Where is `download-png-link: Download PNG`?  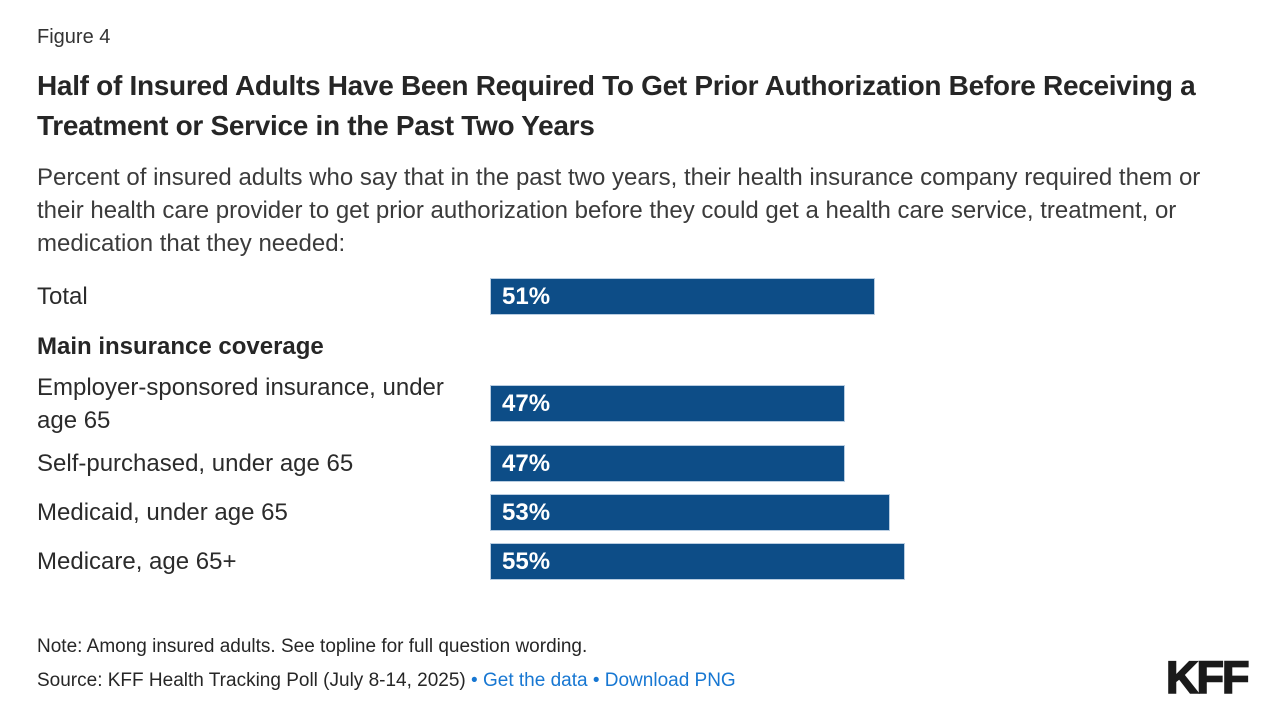 download-png-link: Download PNG is located at coordinates (670, 680).